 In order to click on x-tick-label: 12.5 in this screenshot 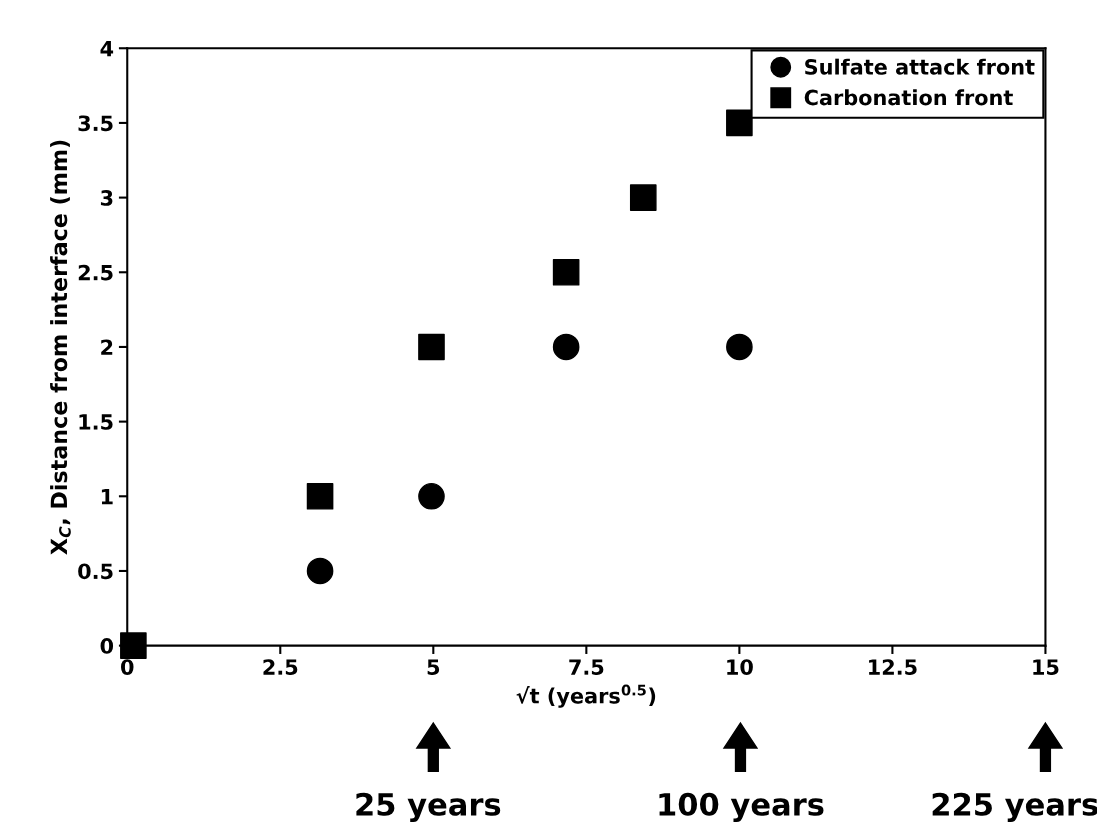, I will do `click(893, 667)`.